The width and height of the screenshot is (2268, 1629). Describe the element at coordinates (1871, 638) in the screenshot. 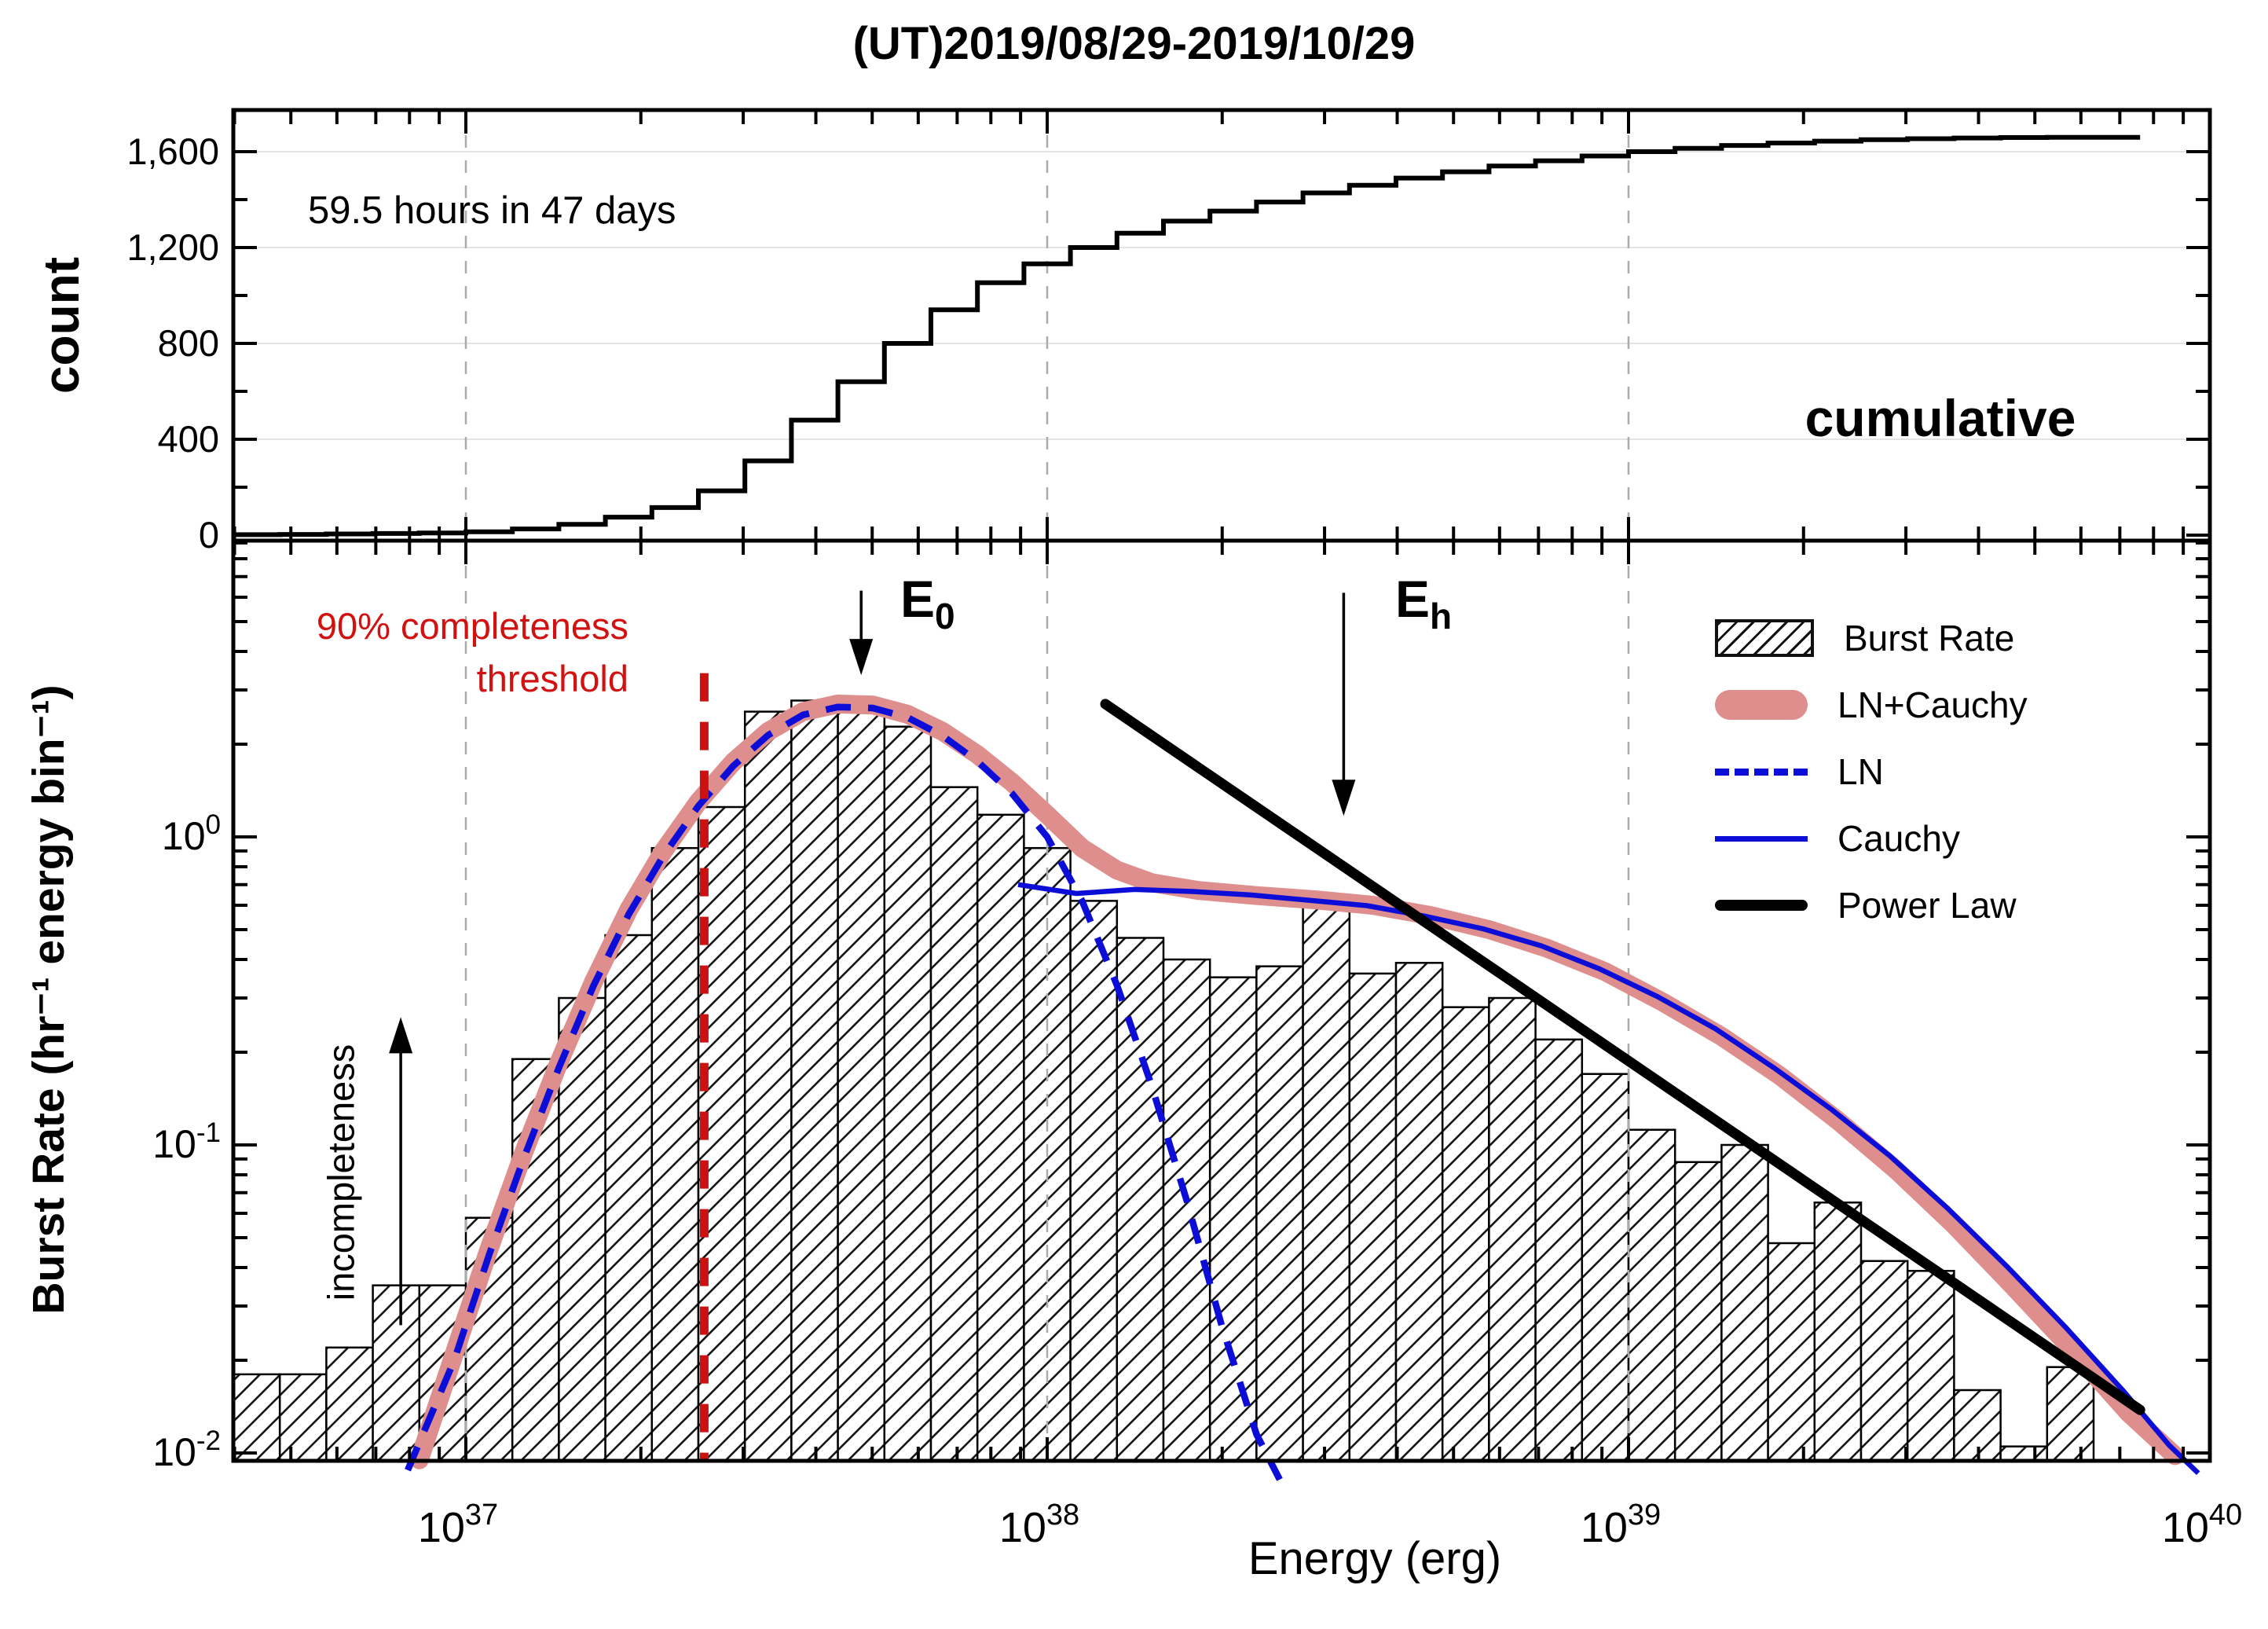

I see `legend-item-burst-rate: Burst Rate` at that location.